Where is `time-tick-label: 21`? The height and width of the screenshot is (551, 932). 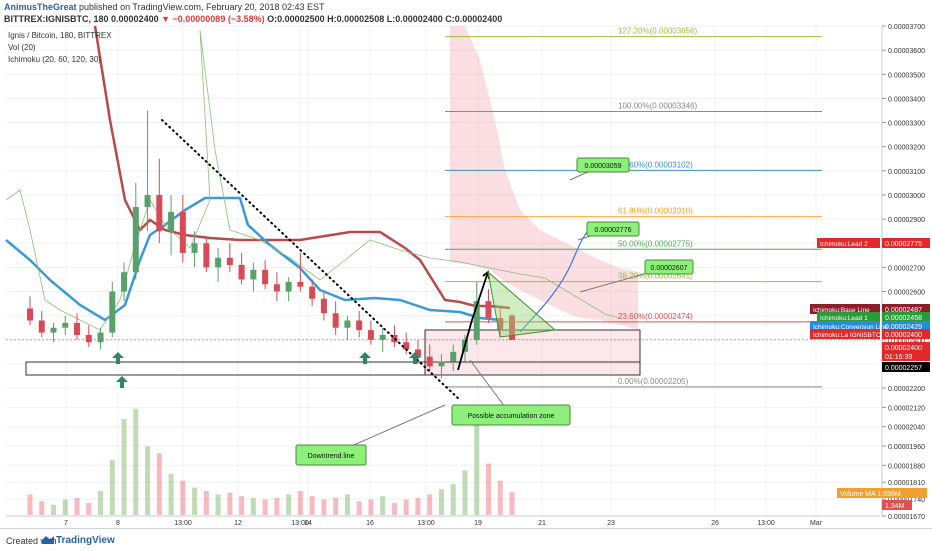
time-tick-label: 21 is located at coordinates (542, 523).